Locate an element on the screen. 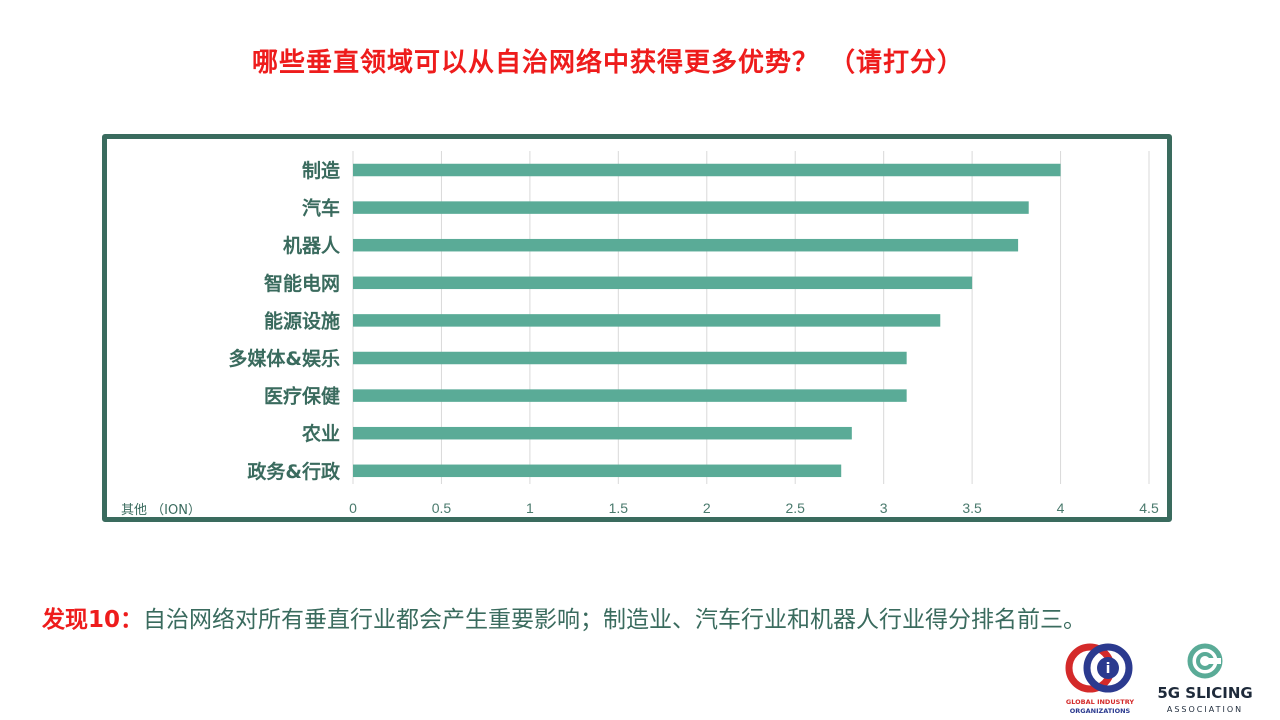  page-title: 哪些垂直领域可以从自治网络中获得更多优势？ （请打分） is located at coordinates (608, 63).